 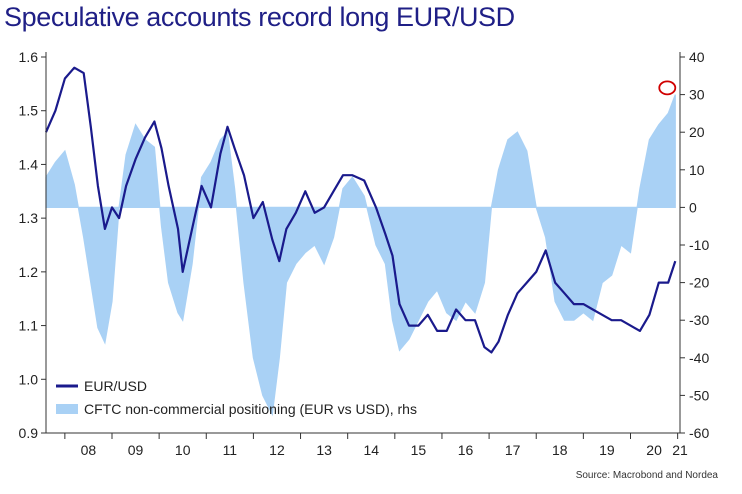 What do you see at coordinates (29, 272) in the screenshot?
I see `left-tick-label: 1.2` at bounding box center [29, 272].